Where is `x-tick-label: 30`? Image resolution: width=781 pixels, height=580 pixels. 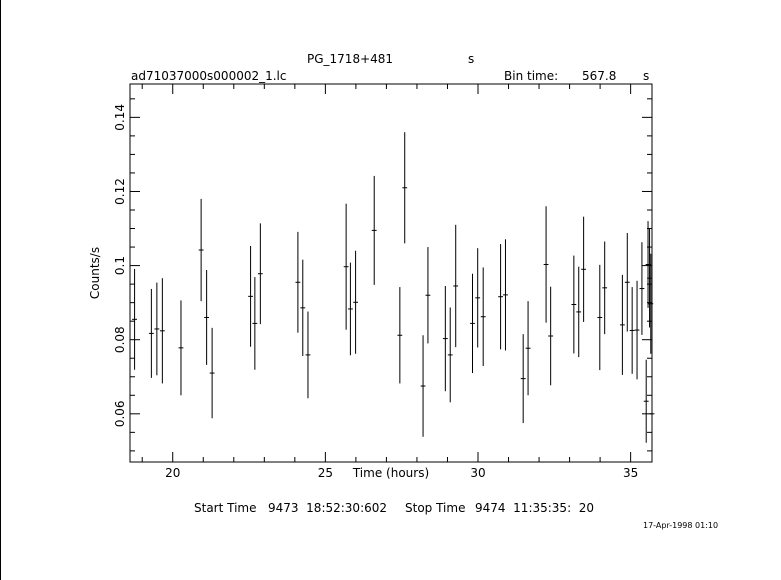 x-tick-label: 30 is located at coordinates (477, 473).